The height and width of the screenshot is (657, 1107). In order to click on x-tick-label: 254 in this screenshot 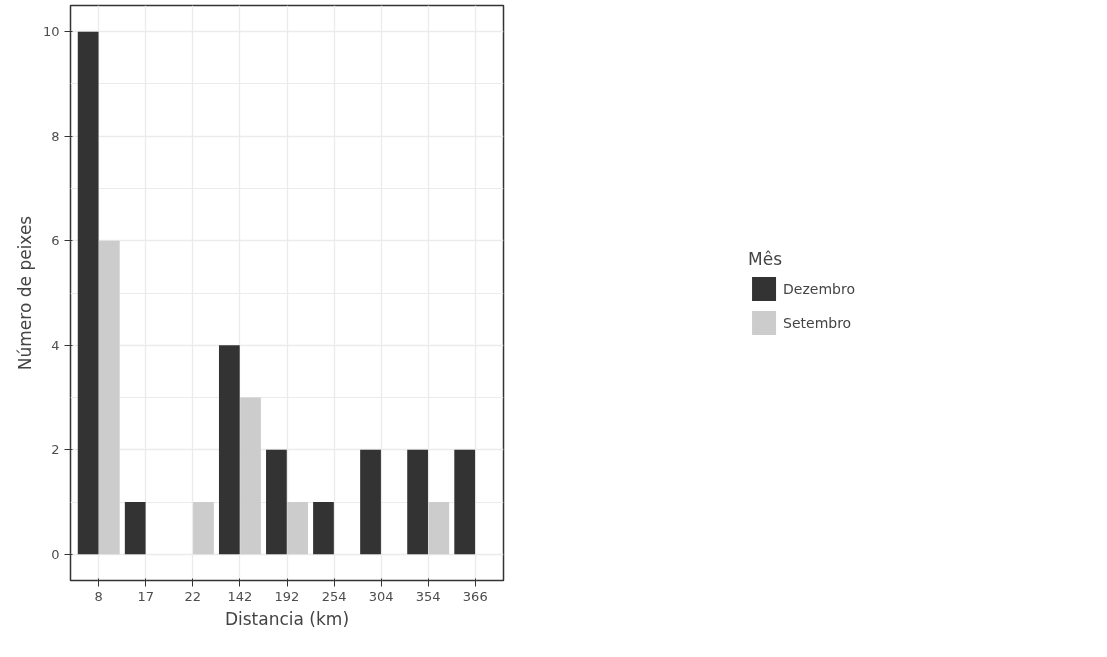, I will do `click(334, 596)`.